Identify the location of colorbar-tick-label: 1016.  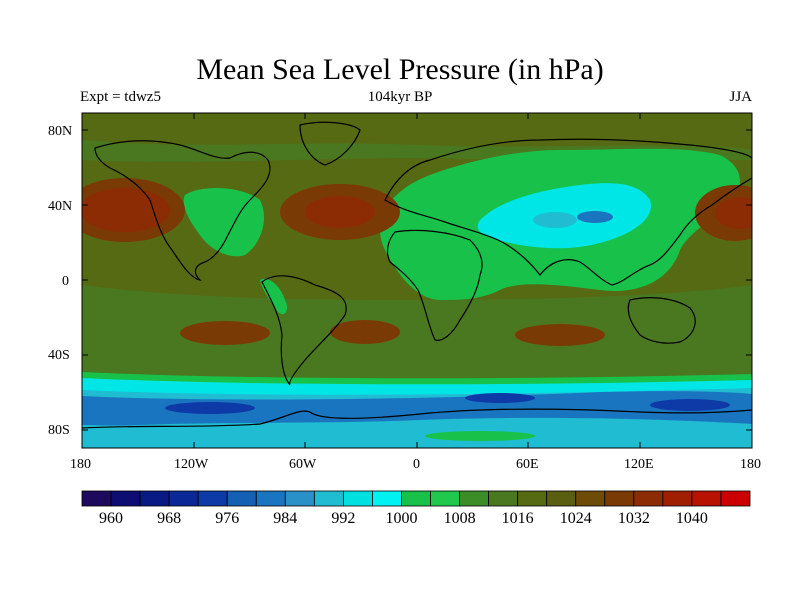
(518, 518).